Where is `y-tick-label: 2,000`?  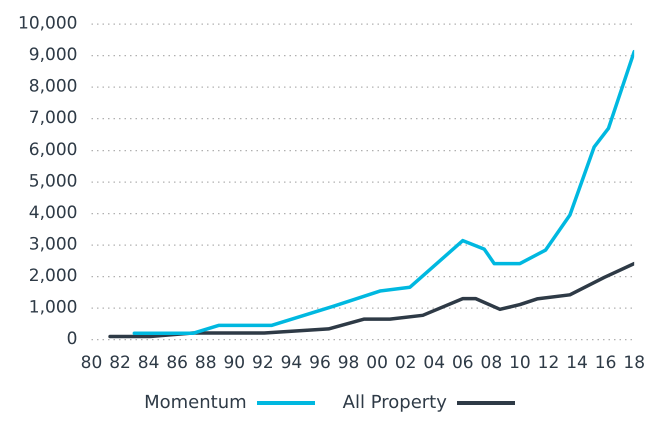
y-tick-label: 2,000 is located at coordinates (53, 276).